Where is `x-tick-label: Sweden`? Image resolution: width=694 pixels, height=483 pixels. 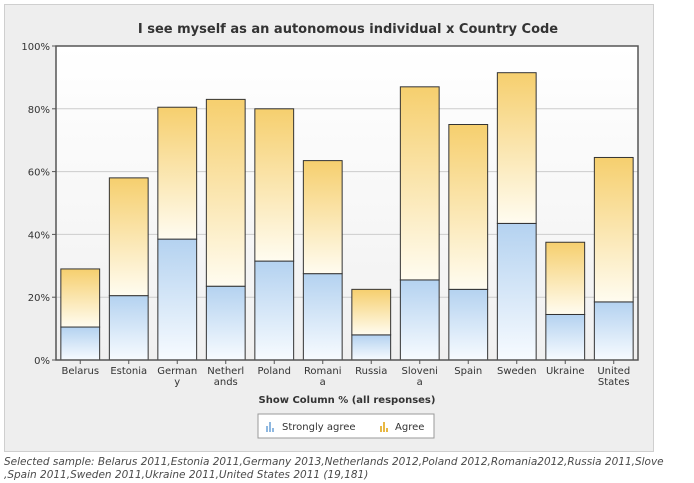 x-tick-label: Sweden is located at coordinates (517, 371).